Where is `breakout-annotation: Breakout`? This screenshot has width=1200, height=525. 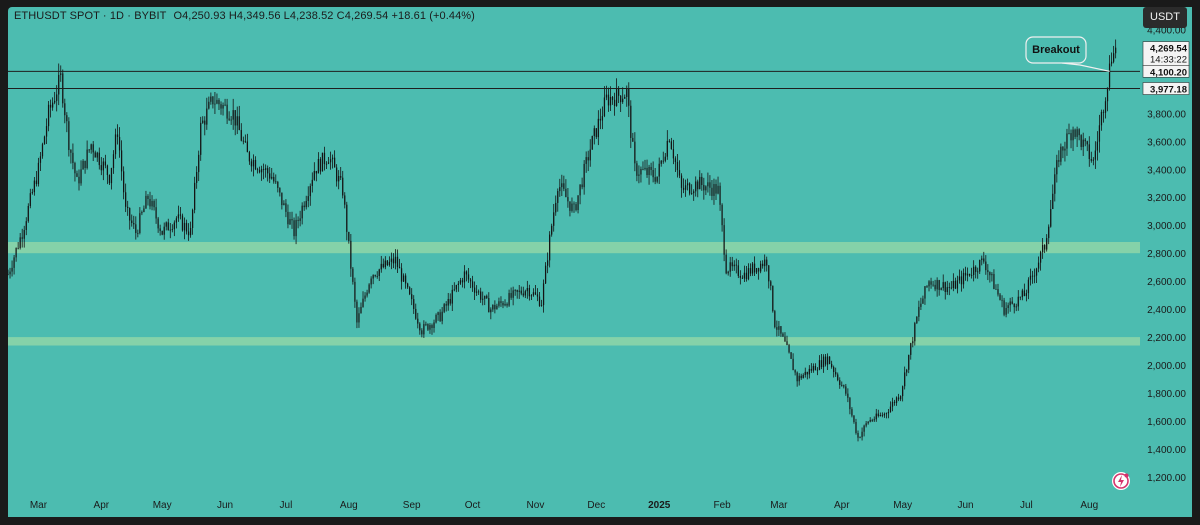 breakout-annotation: Breakout is located at coordinates (1067, 54).